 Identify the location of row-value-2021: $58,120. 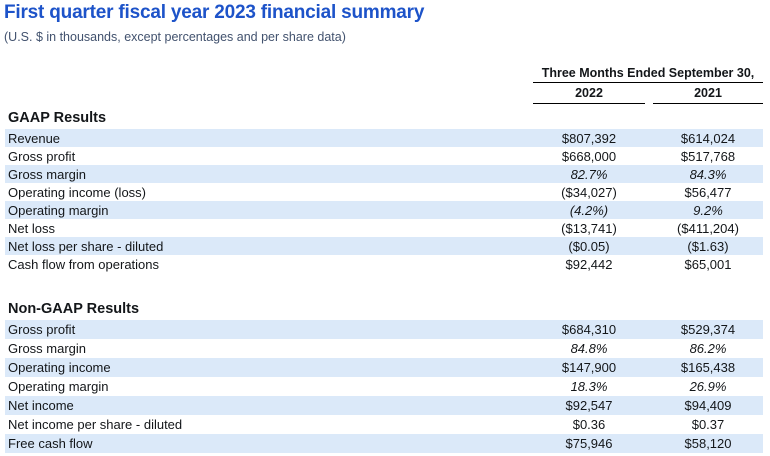
(708, 443).